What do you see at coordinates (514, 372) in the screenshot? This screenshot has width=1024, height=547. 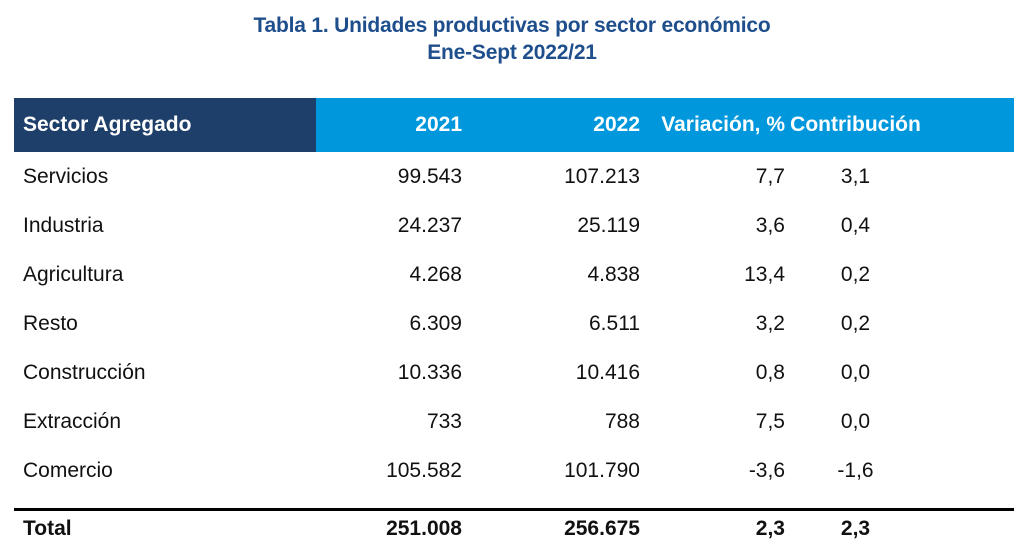 I see `table-row: Construcción 10.336 10.416 0,8 0,0` at bounding box center [514, 372].